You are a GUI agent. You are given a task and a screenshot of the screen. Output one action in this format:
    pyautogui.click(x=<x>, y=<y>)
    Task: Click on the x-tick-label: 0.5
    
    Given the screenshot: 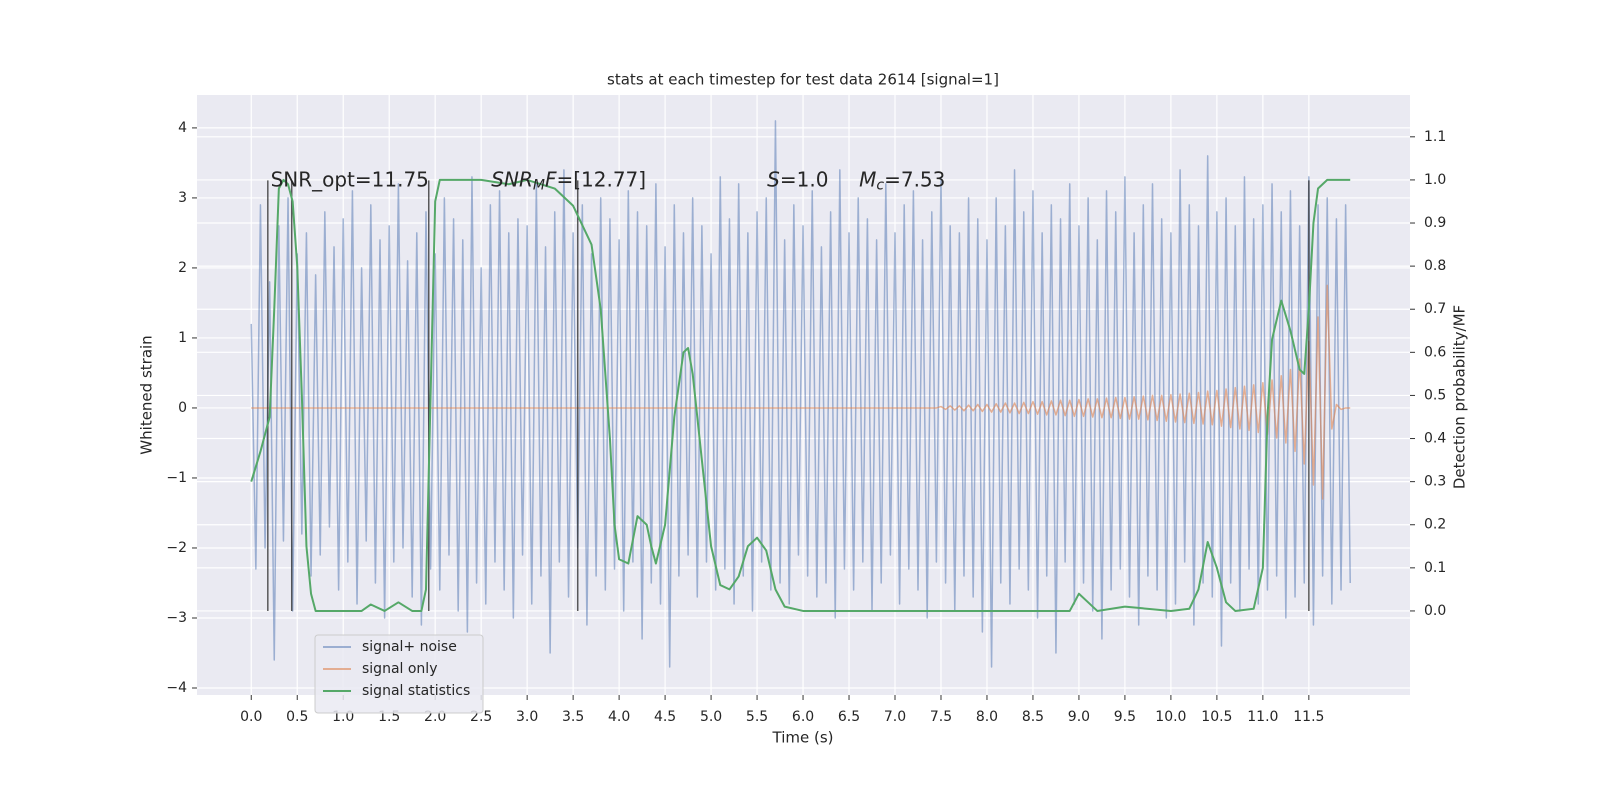 What is the action you would take?
    pyautogui.click(x=297, y=717)
    